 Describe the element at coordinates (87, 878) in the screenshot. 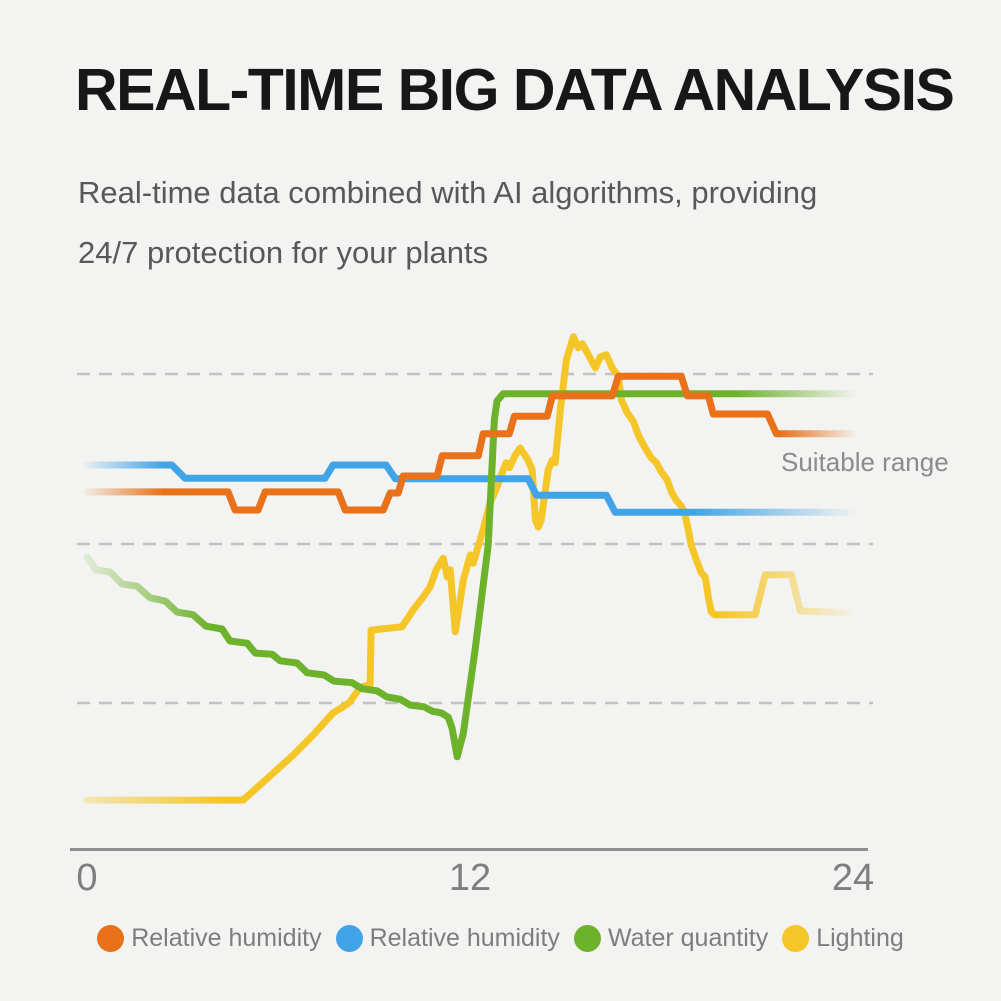

I see `x-tick-label: 0` at that location.